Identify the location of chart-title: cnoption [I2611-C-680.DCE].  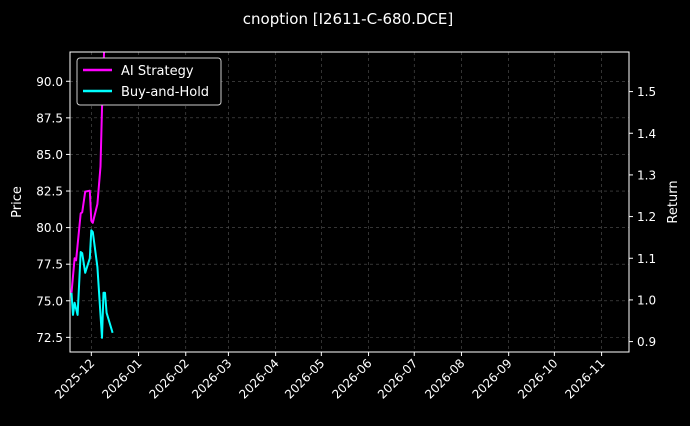
(348, 19).